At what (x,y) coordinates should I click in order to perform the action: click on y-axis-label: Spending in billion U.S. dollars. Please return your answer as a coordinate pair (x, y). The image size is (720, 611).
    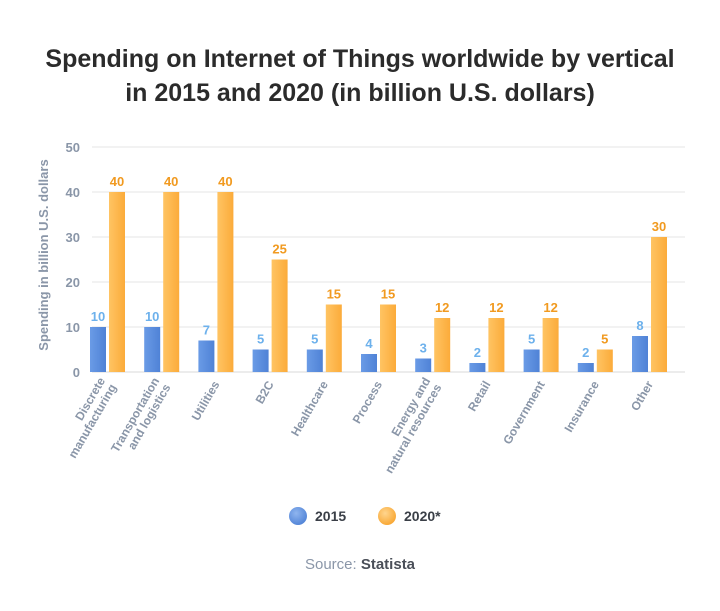
    Looking at the image, I should click on (43, 254).